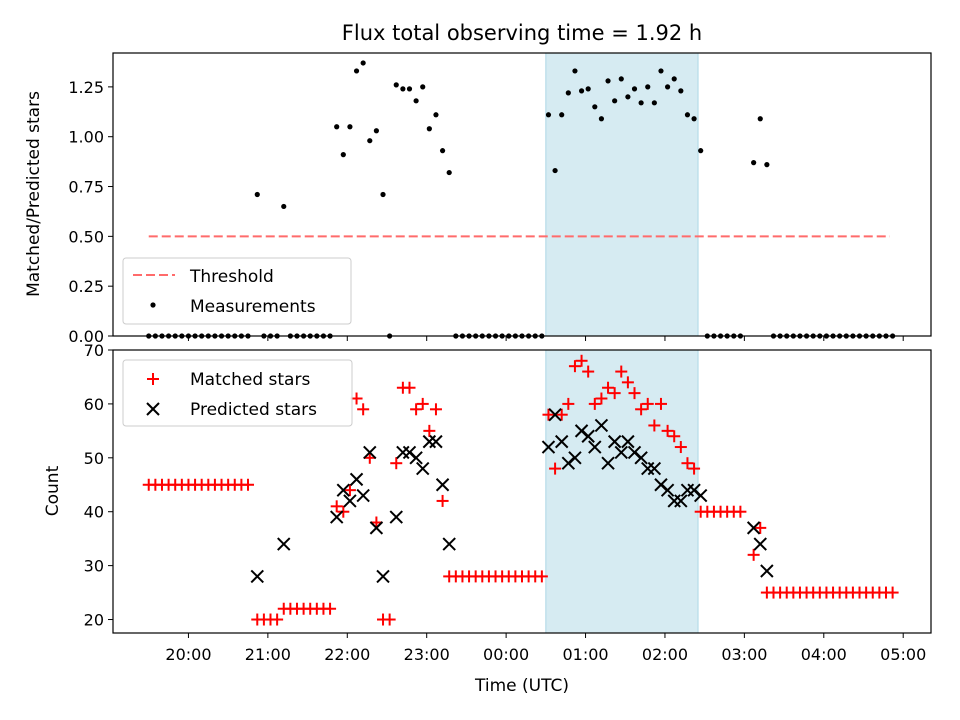  What do you see at coordinates (94, 350) in the screenshot?
I see `bot-ytick-label: 70` at bounding box center [94, 350].